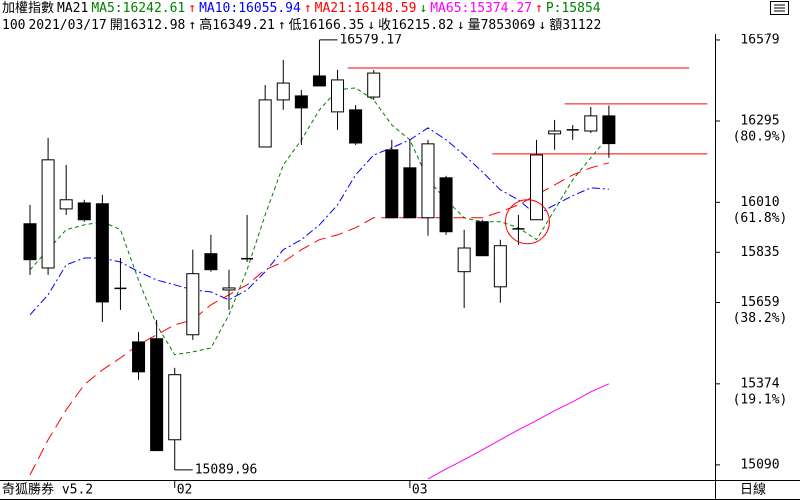  I want to click on header-item: MA65:15374.27, so click(481, 8).